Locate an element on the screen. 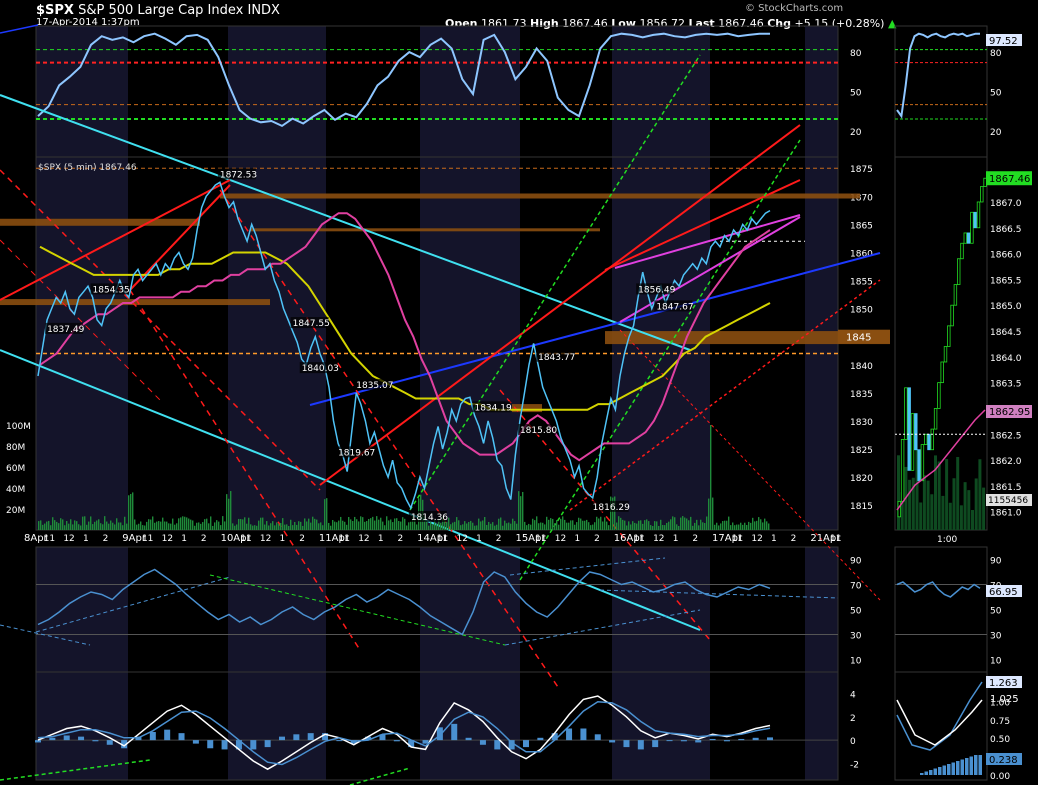 The width and height of the screenshot is (1038, 785). x-axis-tick-label: 16Apr is located at coordinates (629, 538).